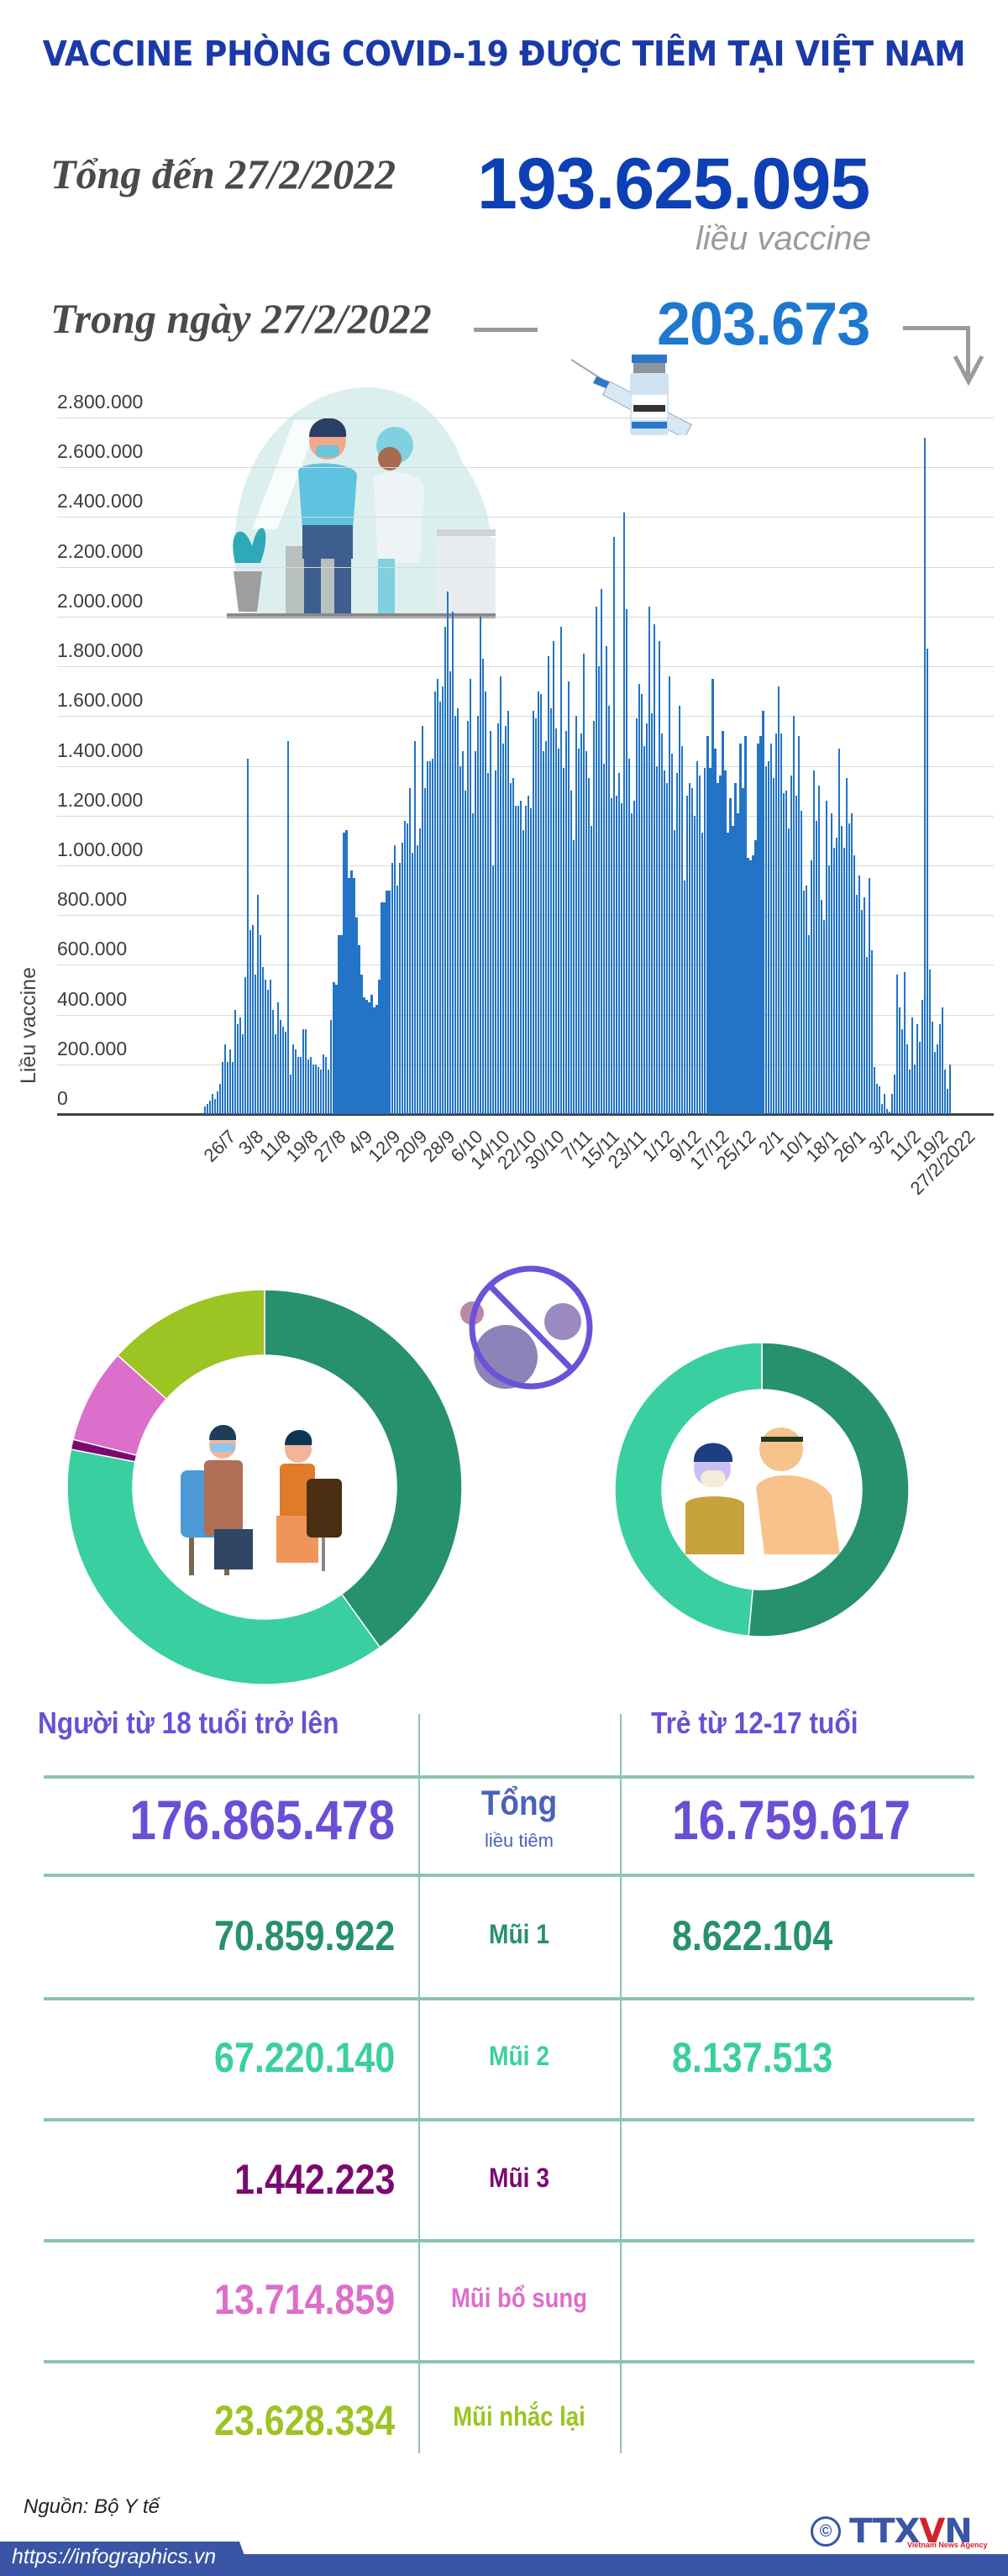  I want to click on footer-tab, so click(126, 2559).